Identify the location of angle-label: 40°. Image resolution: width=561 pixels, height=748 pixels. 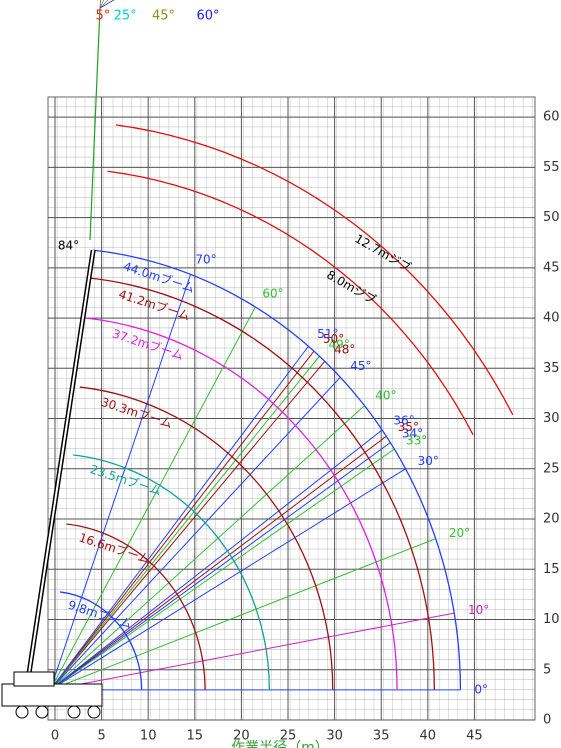
(385, 395).